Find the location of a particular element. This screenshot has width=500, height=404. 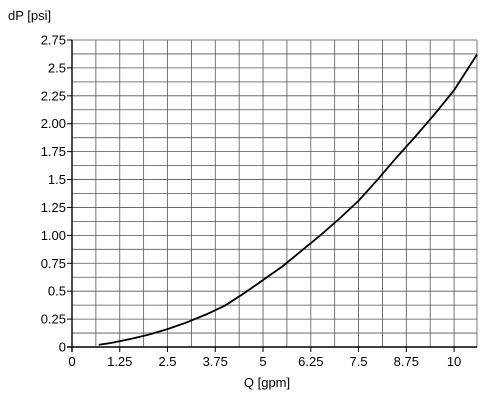

y-tick-label: 0.5 is located at coordinates (57, 291).